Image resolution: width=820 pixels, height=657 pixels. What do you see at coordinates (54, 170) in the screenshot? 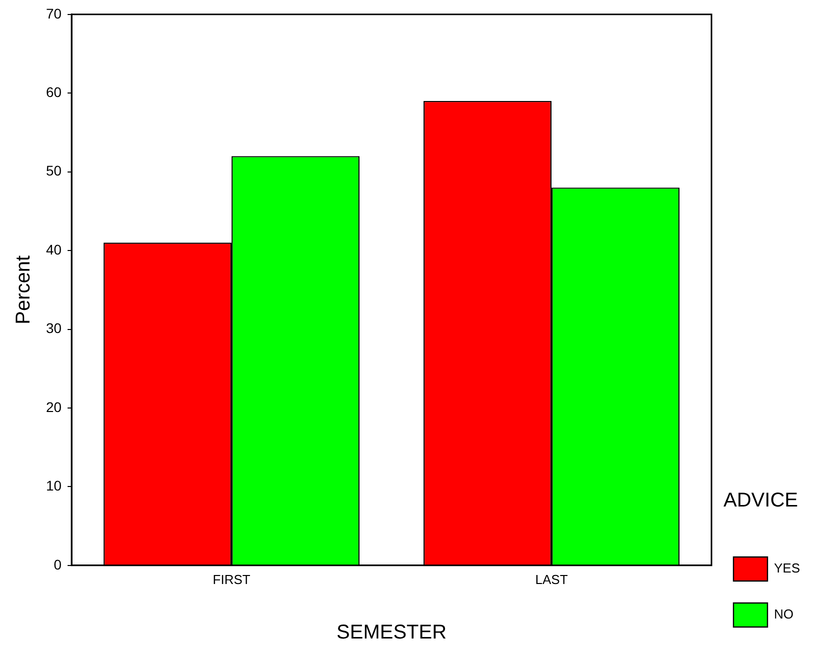
I see `y-tick-label: 50` at bounding box center [54, 170].